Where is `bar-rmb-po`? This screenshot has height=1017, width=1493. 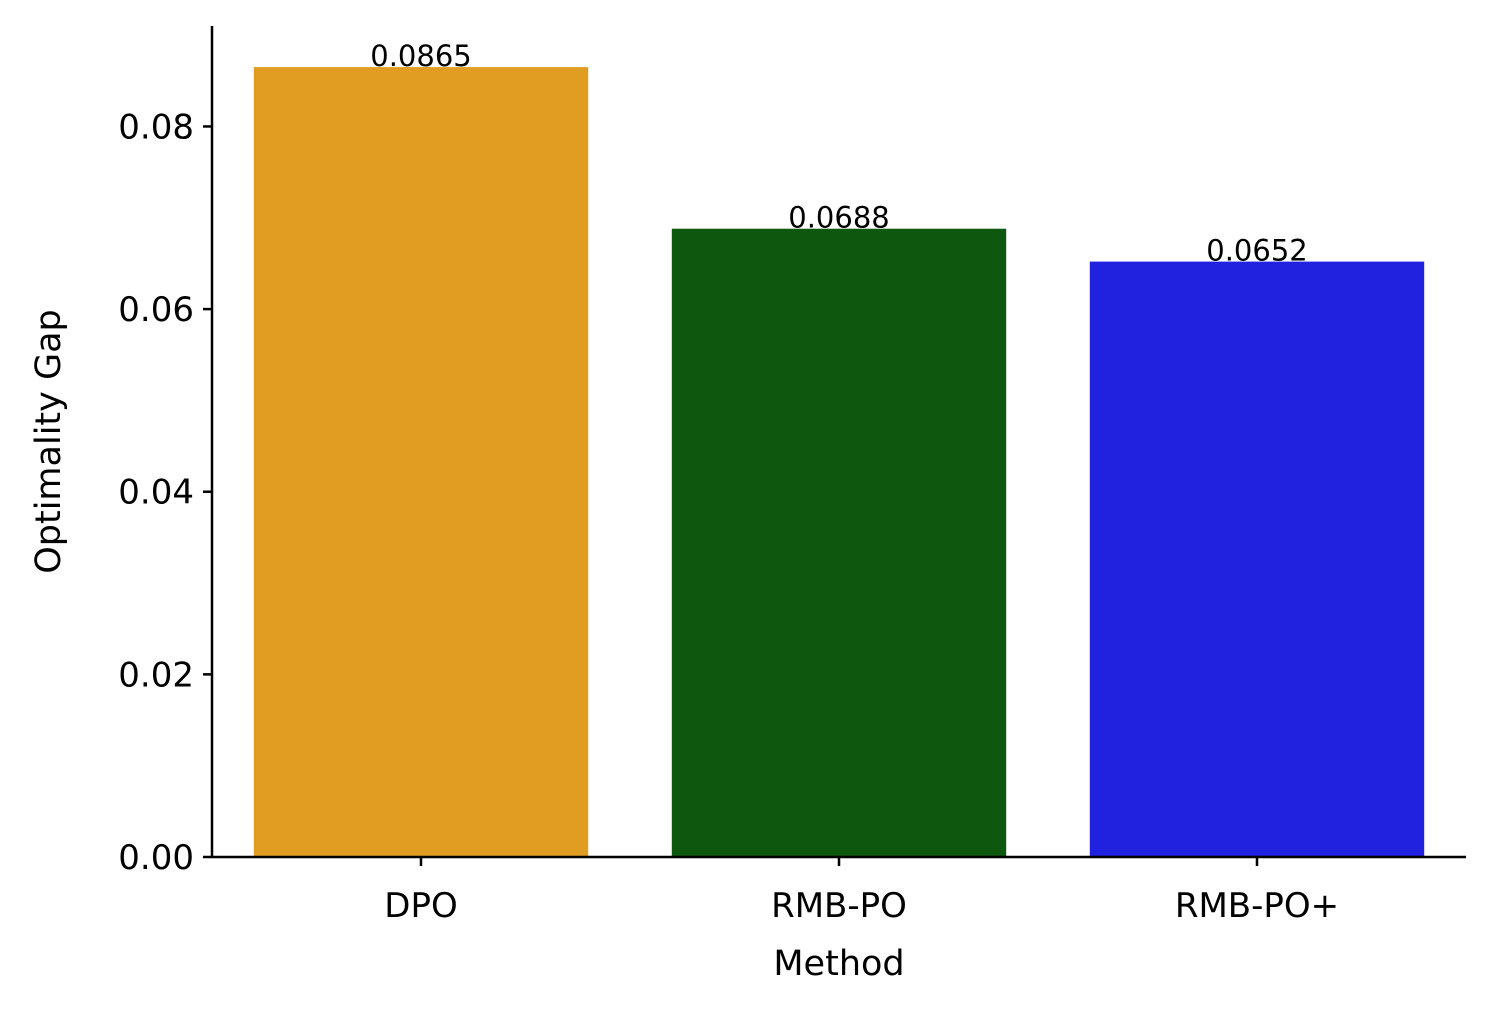 bar-rmb-po is located at coordinates (839, 542).